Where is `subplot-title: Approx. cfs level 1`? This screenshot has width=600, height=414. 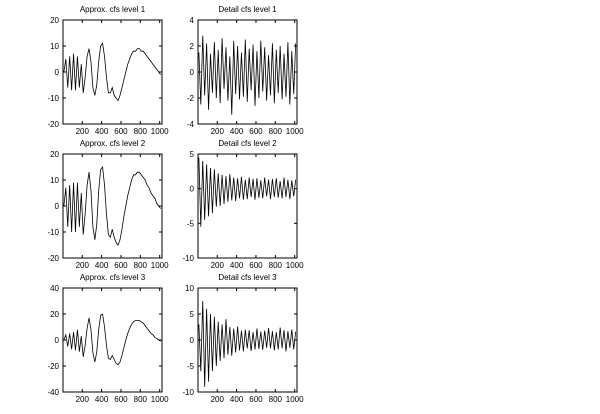
subplot-title: Approx. cfs level 1 is located at coordinates (113, 9).